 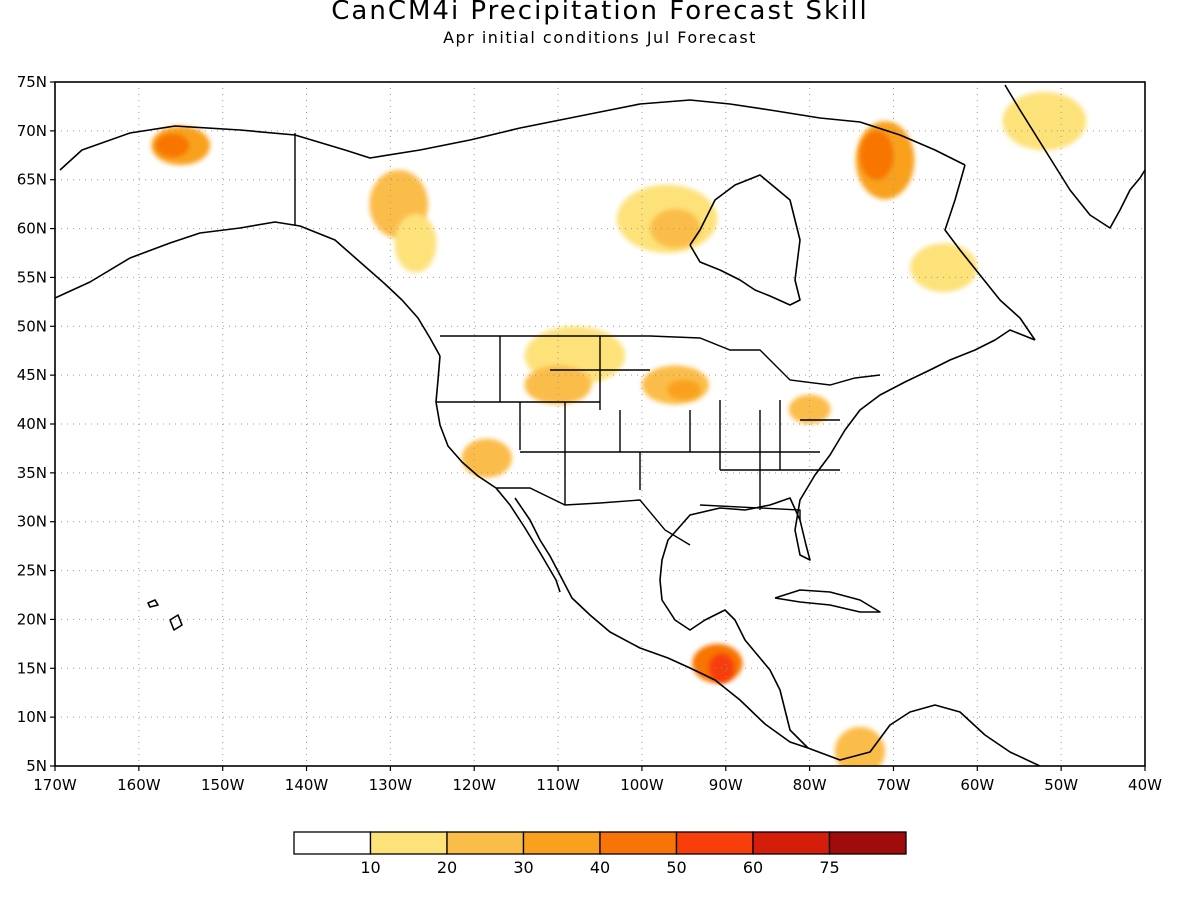 What do you see at coordinates (726, 785) in the screenshot?
I see `lon-label-90W: 90W` at bounding box center [726, 785].